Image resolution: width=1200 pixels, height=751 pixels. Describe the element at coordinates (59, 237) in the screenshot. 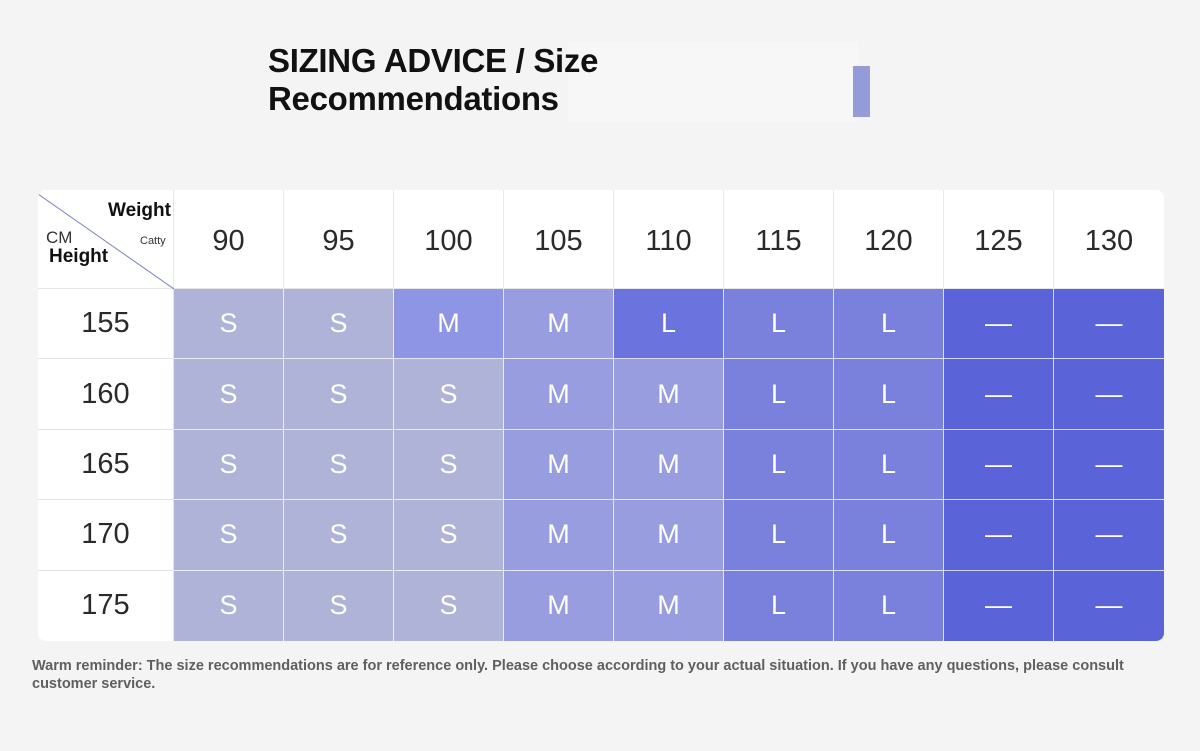

I see `height-unit-label: CM` at that location.